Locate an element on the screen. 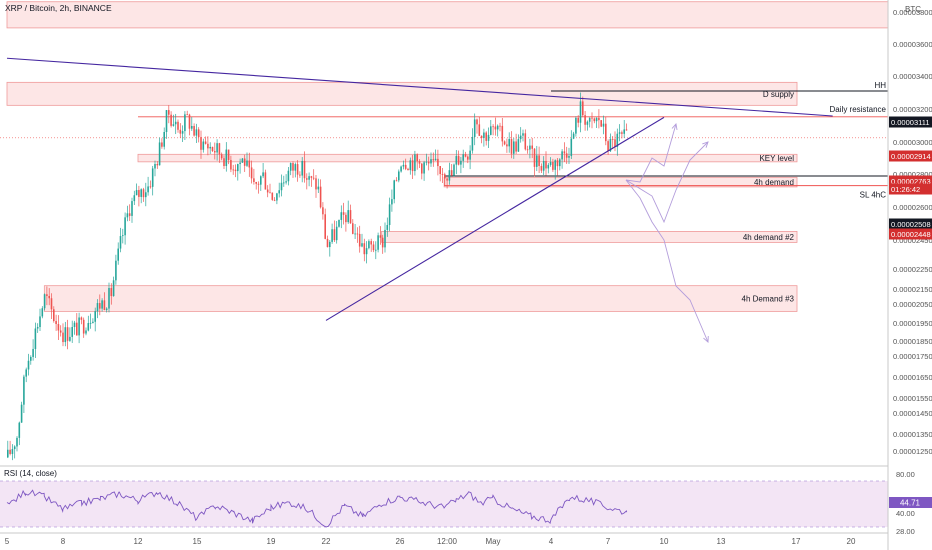 The width and height of the screenshot is (932, 550). rsi-current-badge is located at coordinates (910, 502).